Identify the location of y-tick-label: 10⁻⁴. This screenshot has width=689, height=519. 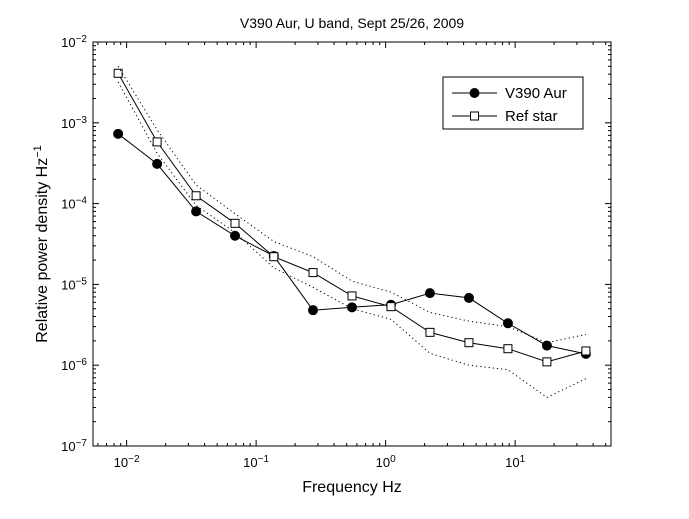
(74, 203).